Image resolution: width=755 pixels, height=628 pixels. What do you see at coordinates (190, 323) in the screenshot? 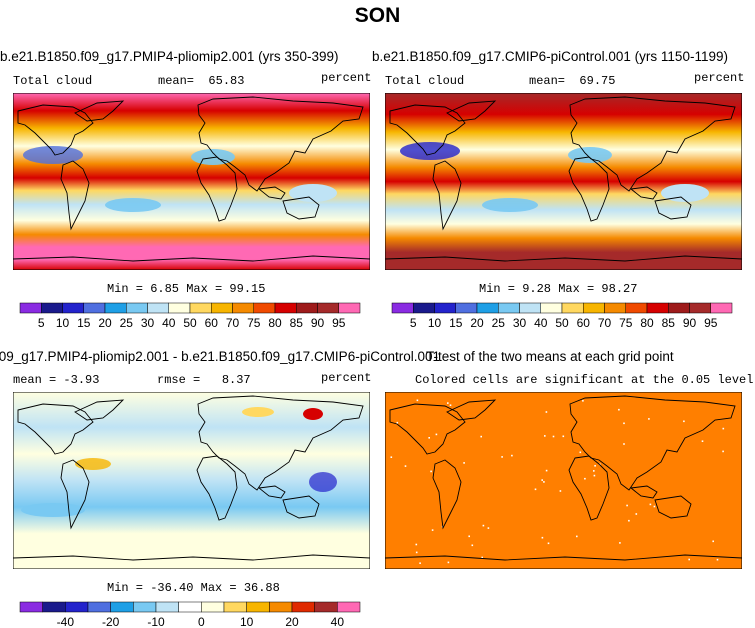
I see `colorbar-label: 50` at bounding box center [190, 323].